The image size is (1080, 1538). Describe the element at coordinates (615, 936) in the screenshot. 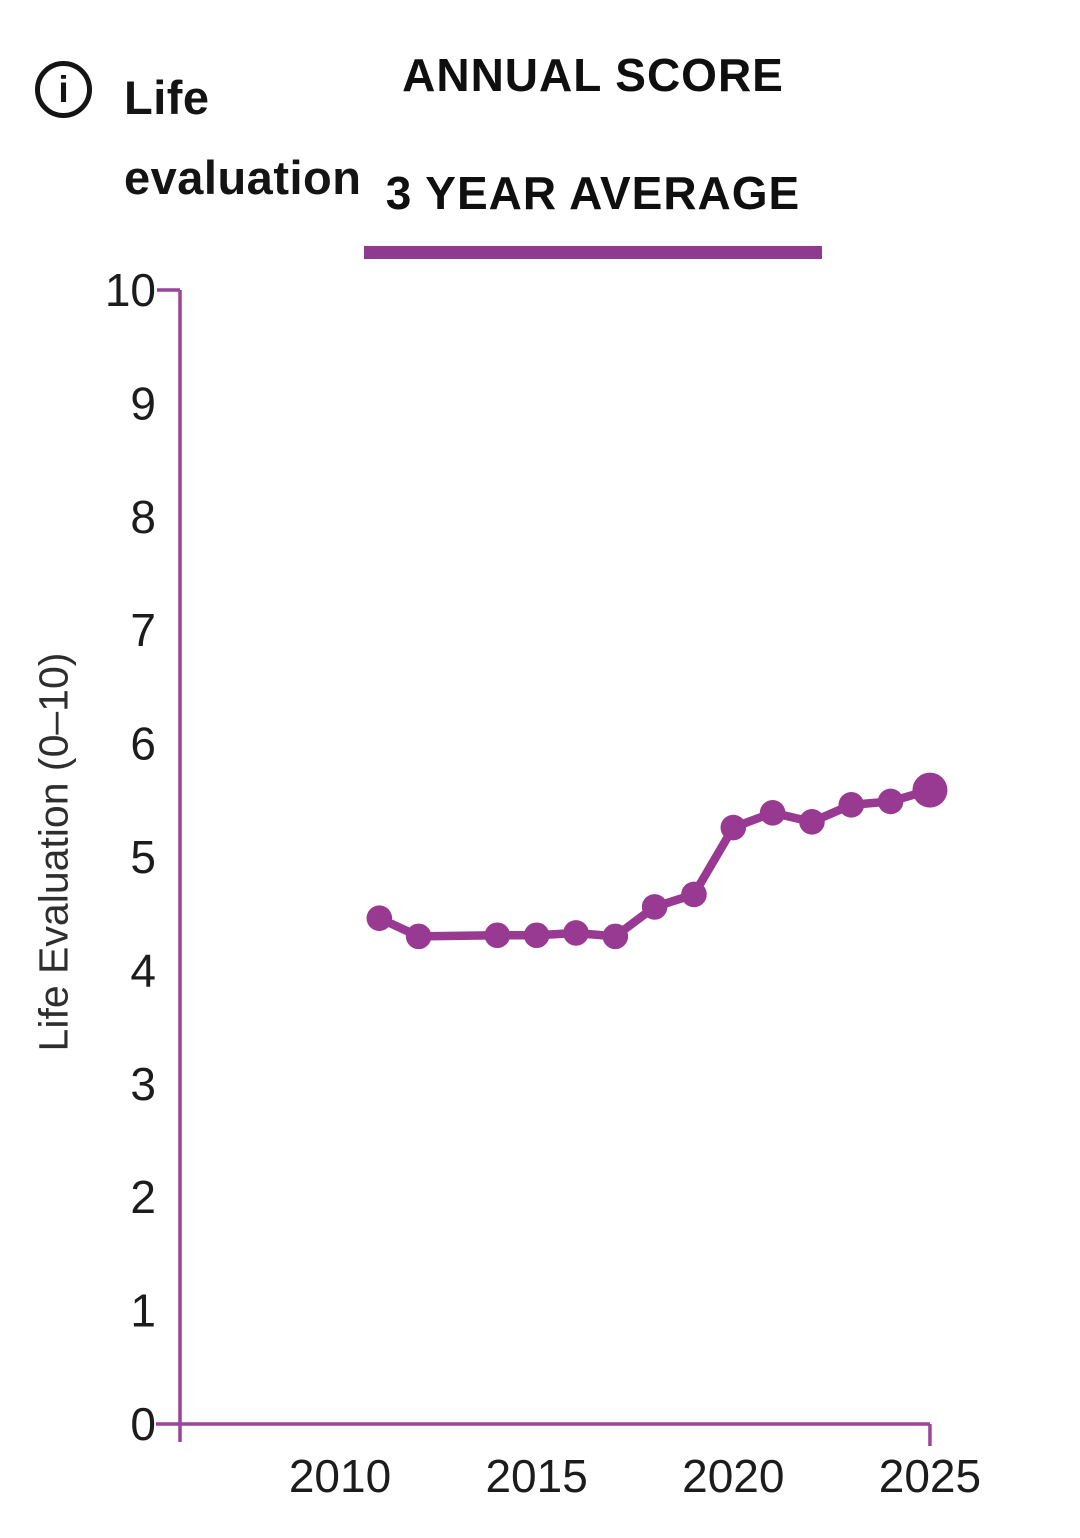

I see `data-point-2017` at that location.